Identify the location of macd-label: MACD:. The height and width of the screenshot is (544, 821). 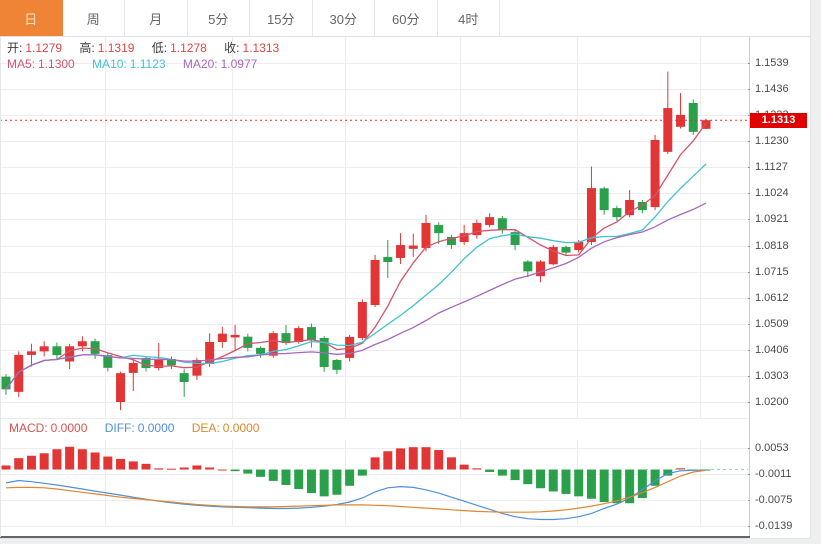
(28, 428).